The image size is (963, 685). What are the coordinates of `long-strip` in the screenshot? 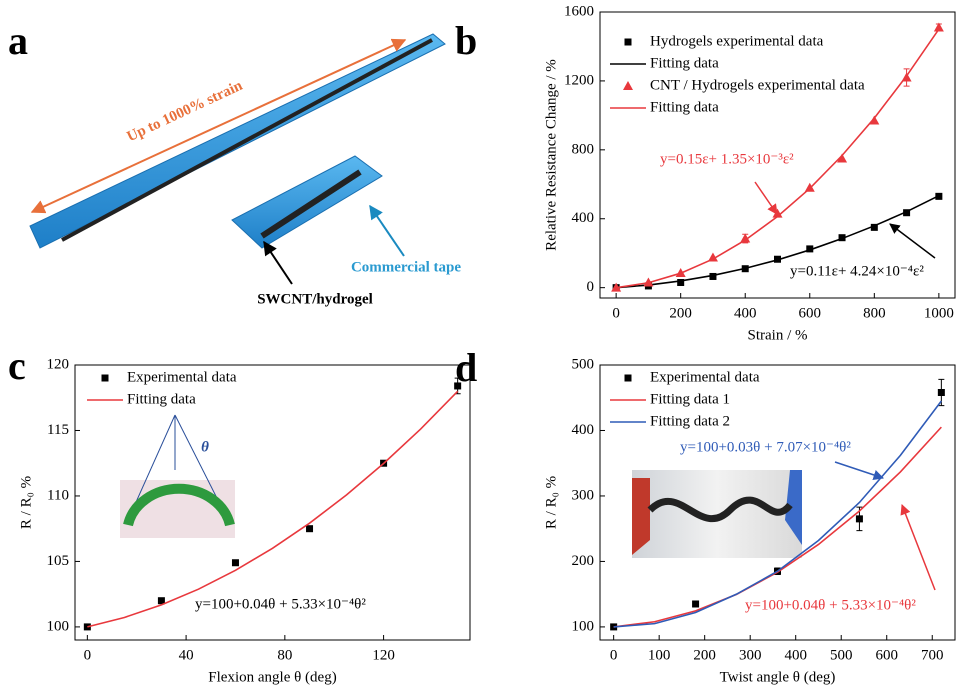 It's located at (247, 140).